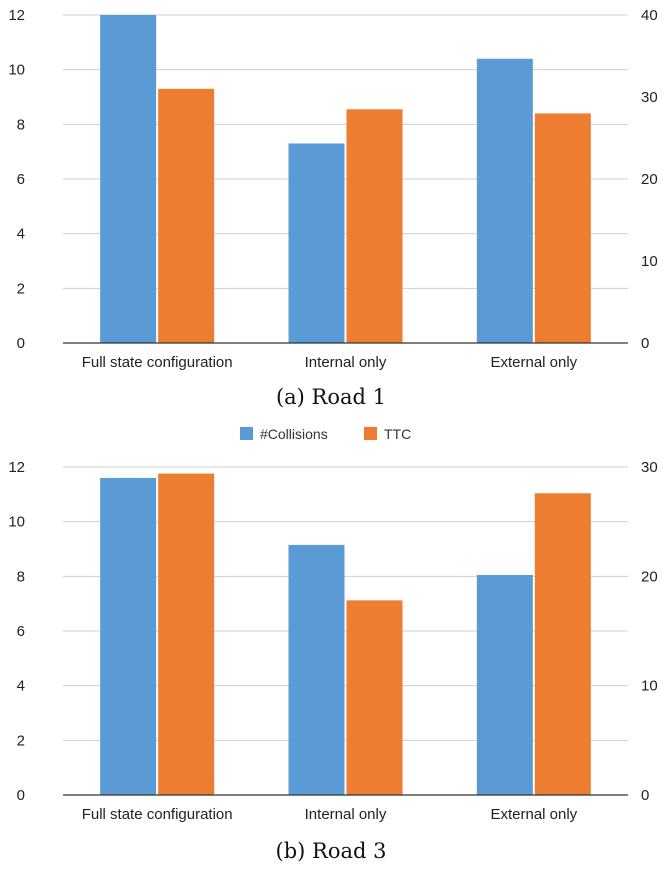 This screenshot has height=870, width=662. Describe the element at coordinates (331, 397) in the screenshot. I see `caption-road-1: (a) Road 1` at that location.